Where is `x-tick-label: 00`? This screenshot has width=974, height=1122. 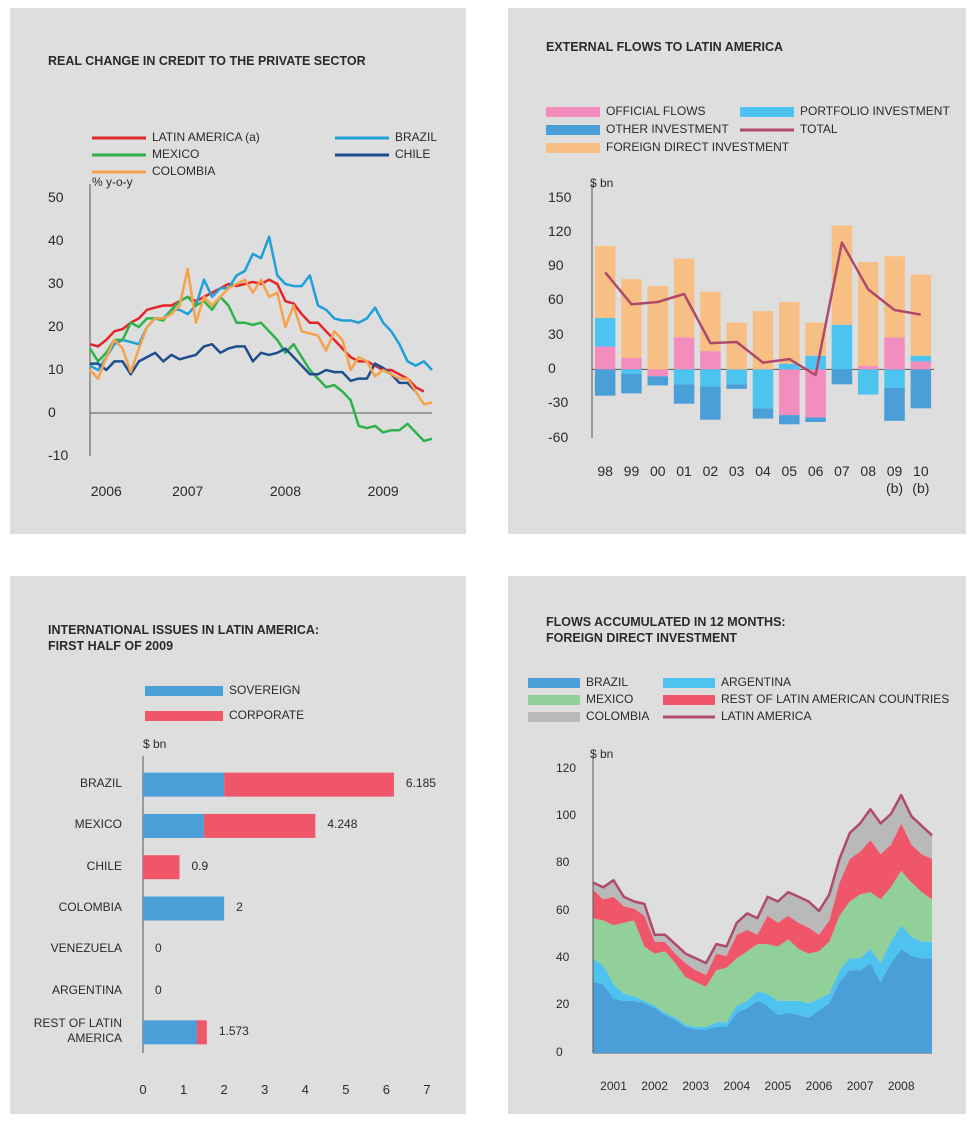
x-tick-label: 00 is located at coordinates (657, 471).